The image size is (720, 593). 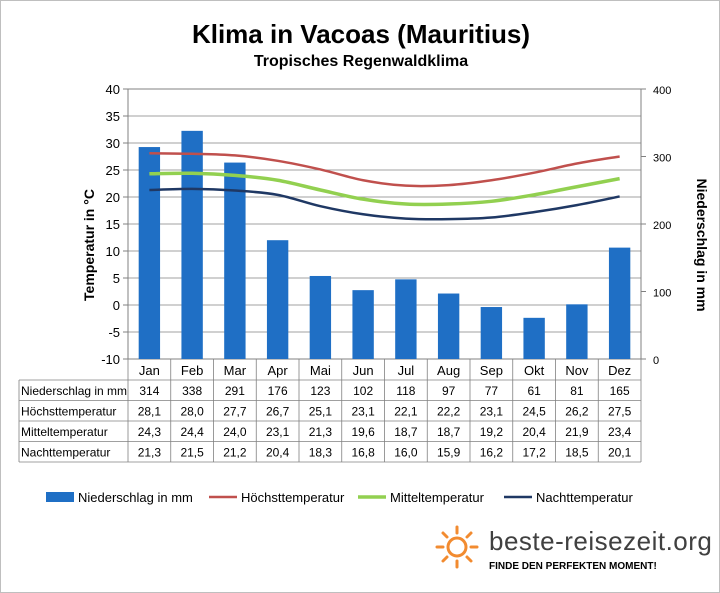 I want to click on y-tick-label-left: 40, so click(x=113, y=89).